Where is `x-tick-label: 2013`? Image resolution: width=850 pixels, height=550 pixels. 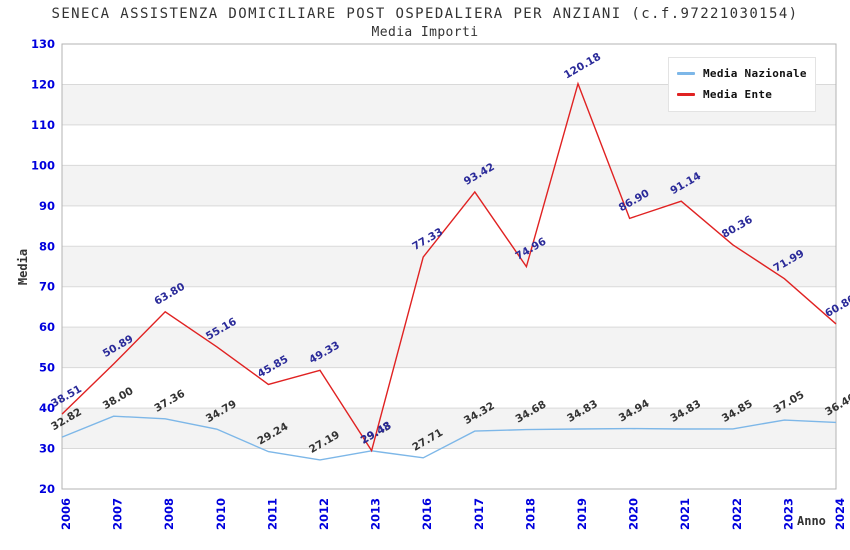 x-tick-label: 2013 is located at coordinates (376, 514).